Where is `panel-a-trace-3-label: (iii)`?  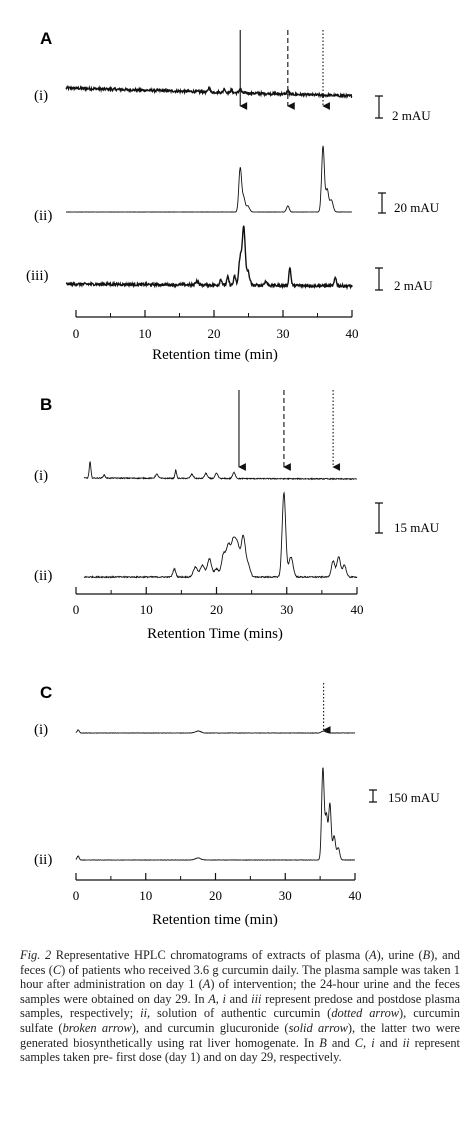
panel-a-trace-3-label: (iii) is located at coordinates (37, 276).